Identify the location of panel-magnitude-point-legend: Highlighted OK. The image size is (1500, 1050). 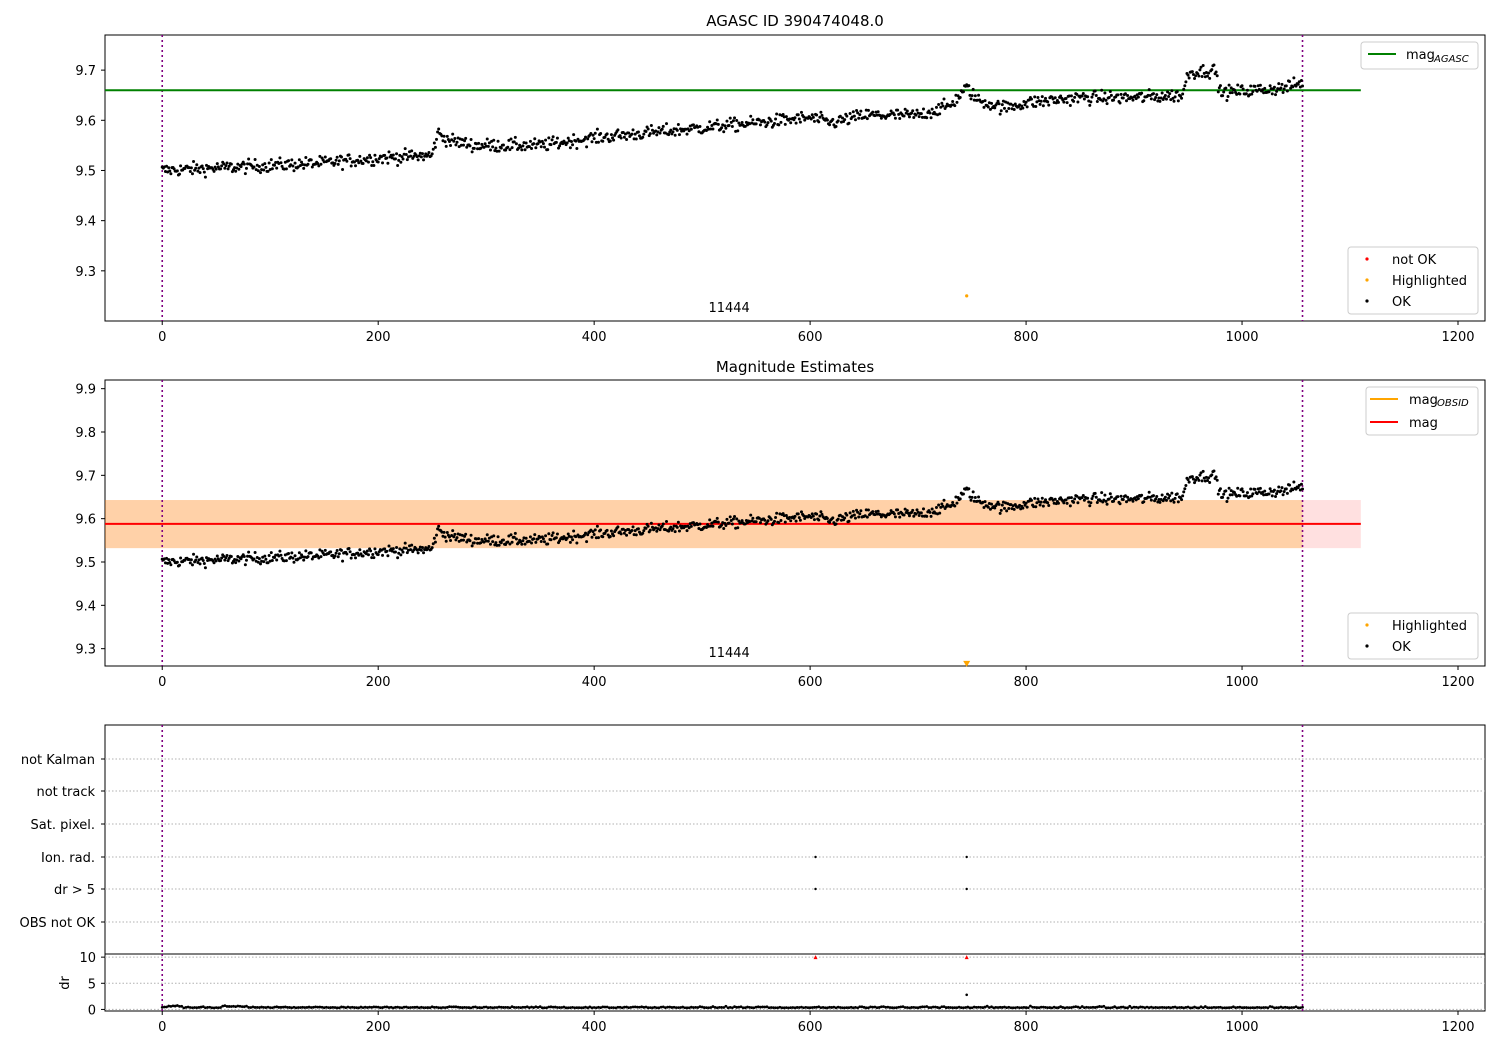
(1413, 636).